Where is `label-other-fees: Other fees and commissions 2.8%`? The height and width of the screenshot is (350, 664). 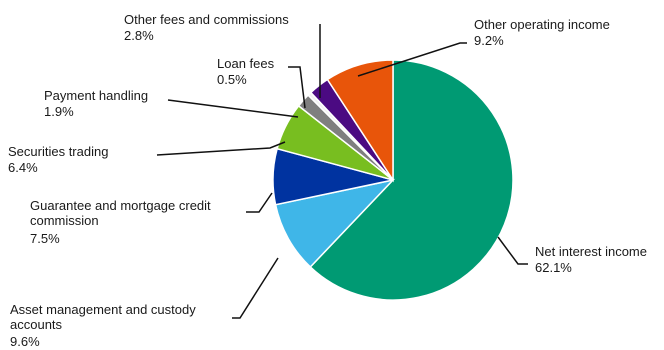 label-other-fees: Other fees and commissions 2.8% is located at coordinates (208, 27).